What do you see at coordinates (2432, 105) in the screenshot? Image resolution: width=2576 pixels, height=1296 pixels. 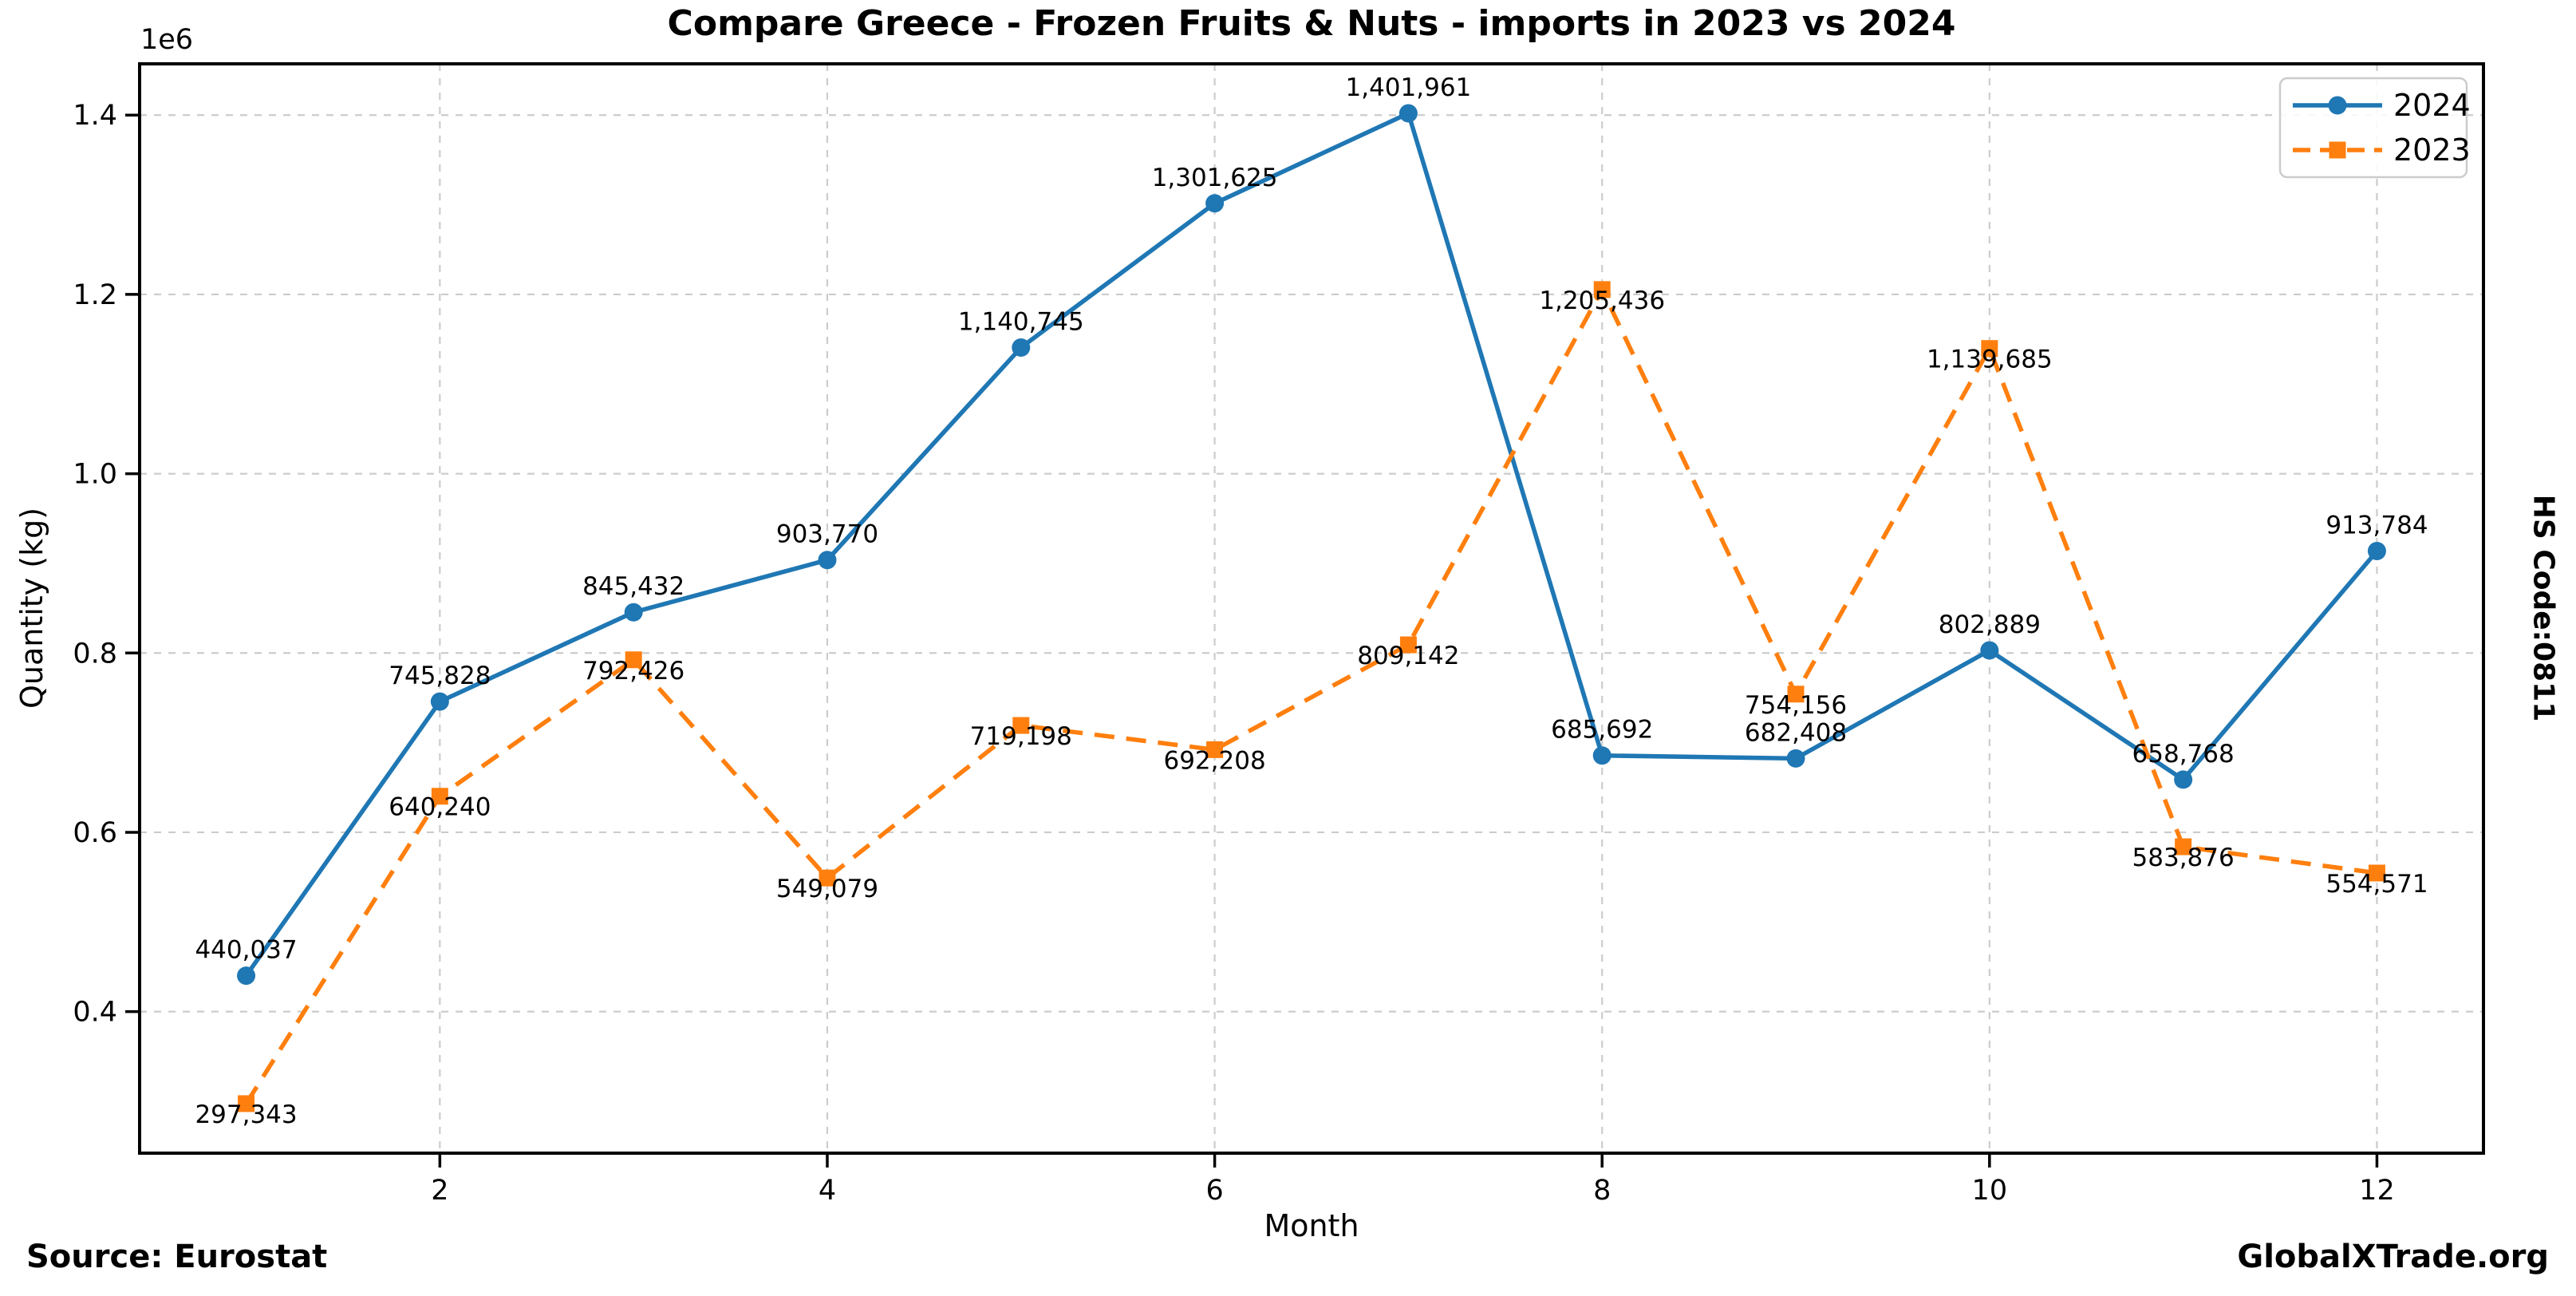 I see `legend-item-label-2024: 2024` at bounding box center [2432, 105].